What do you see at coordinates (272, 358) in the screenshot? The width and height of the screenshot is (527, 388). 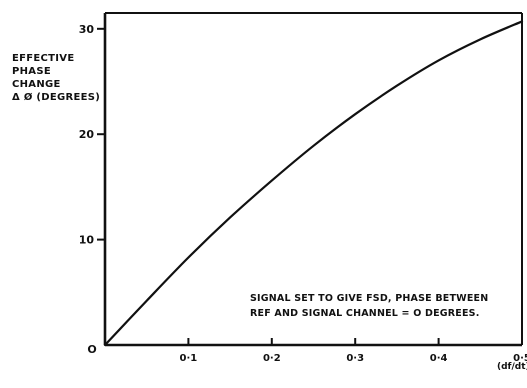 I see `x-tick-label: 0·2` at bounding box center [272, 358].